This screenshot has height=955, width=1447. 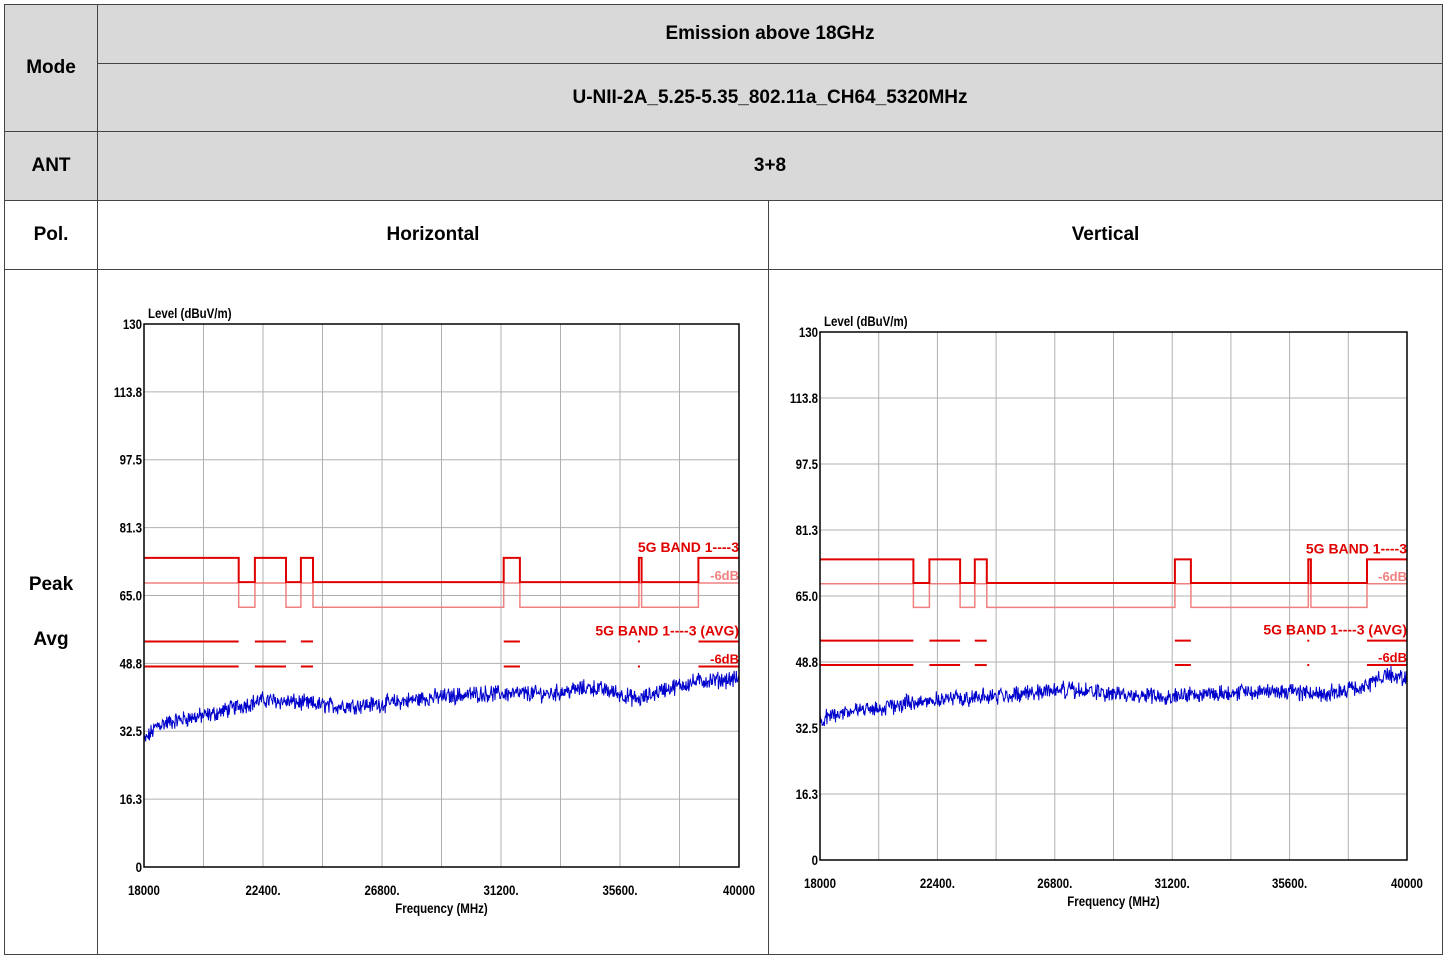 I want to click on ant-value: 3+8, so click(x=770, y=165).